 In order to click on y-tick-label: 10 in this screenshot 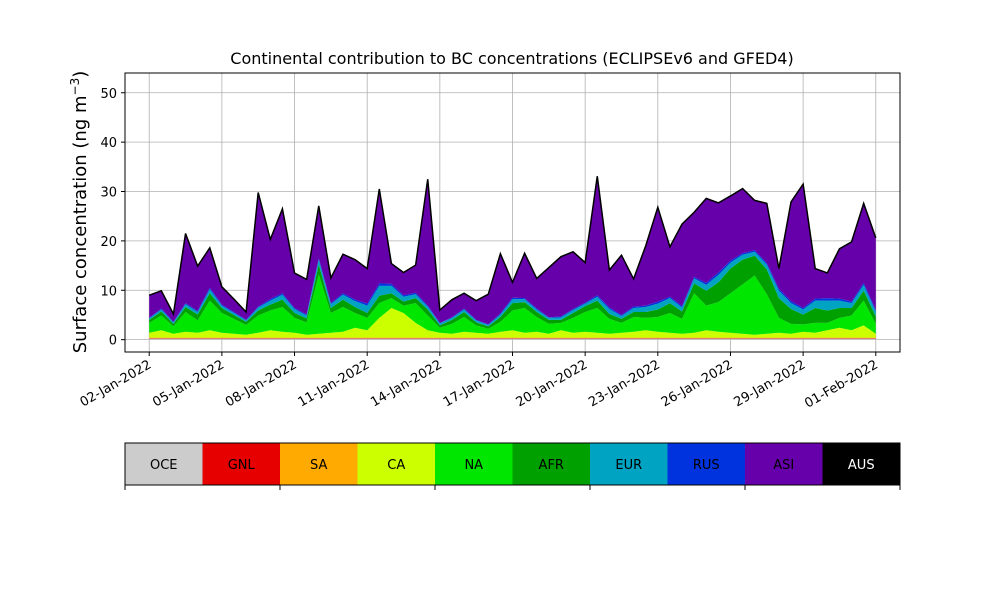, I will do `click(108, 291)`.